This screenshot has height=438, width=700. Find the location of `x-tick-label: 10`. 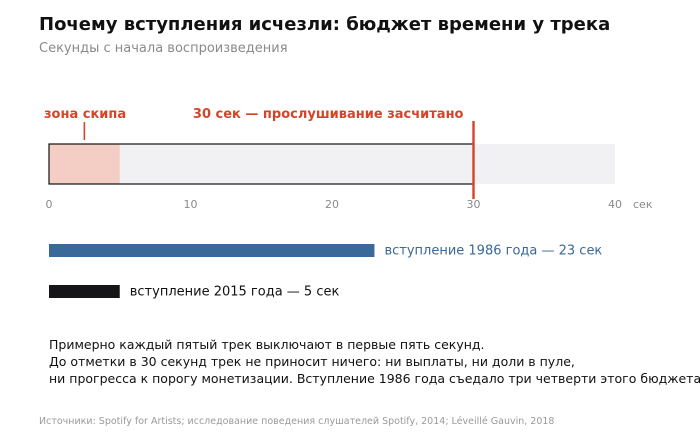

x-tick-label: 10 is located at coordinates (191, 204).